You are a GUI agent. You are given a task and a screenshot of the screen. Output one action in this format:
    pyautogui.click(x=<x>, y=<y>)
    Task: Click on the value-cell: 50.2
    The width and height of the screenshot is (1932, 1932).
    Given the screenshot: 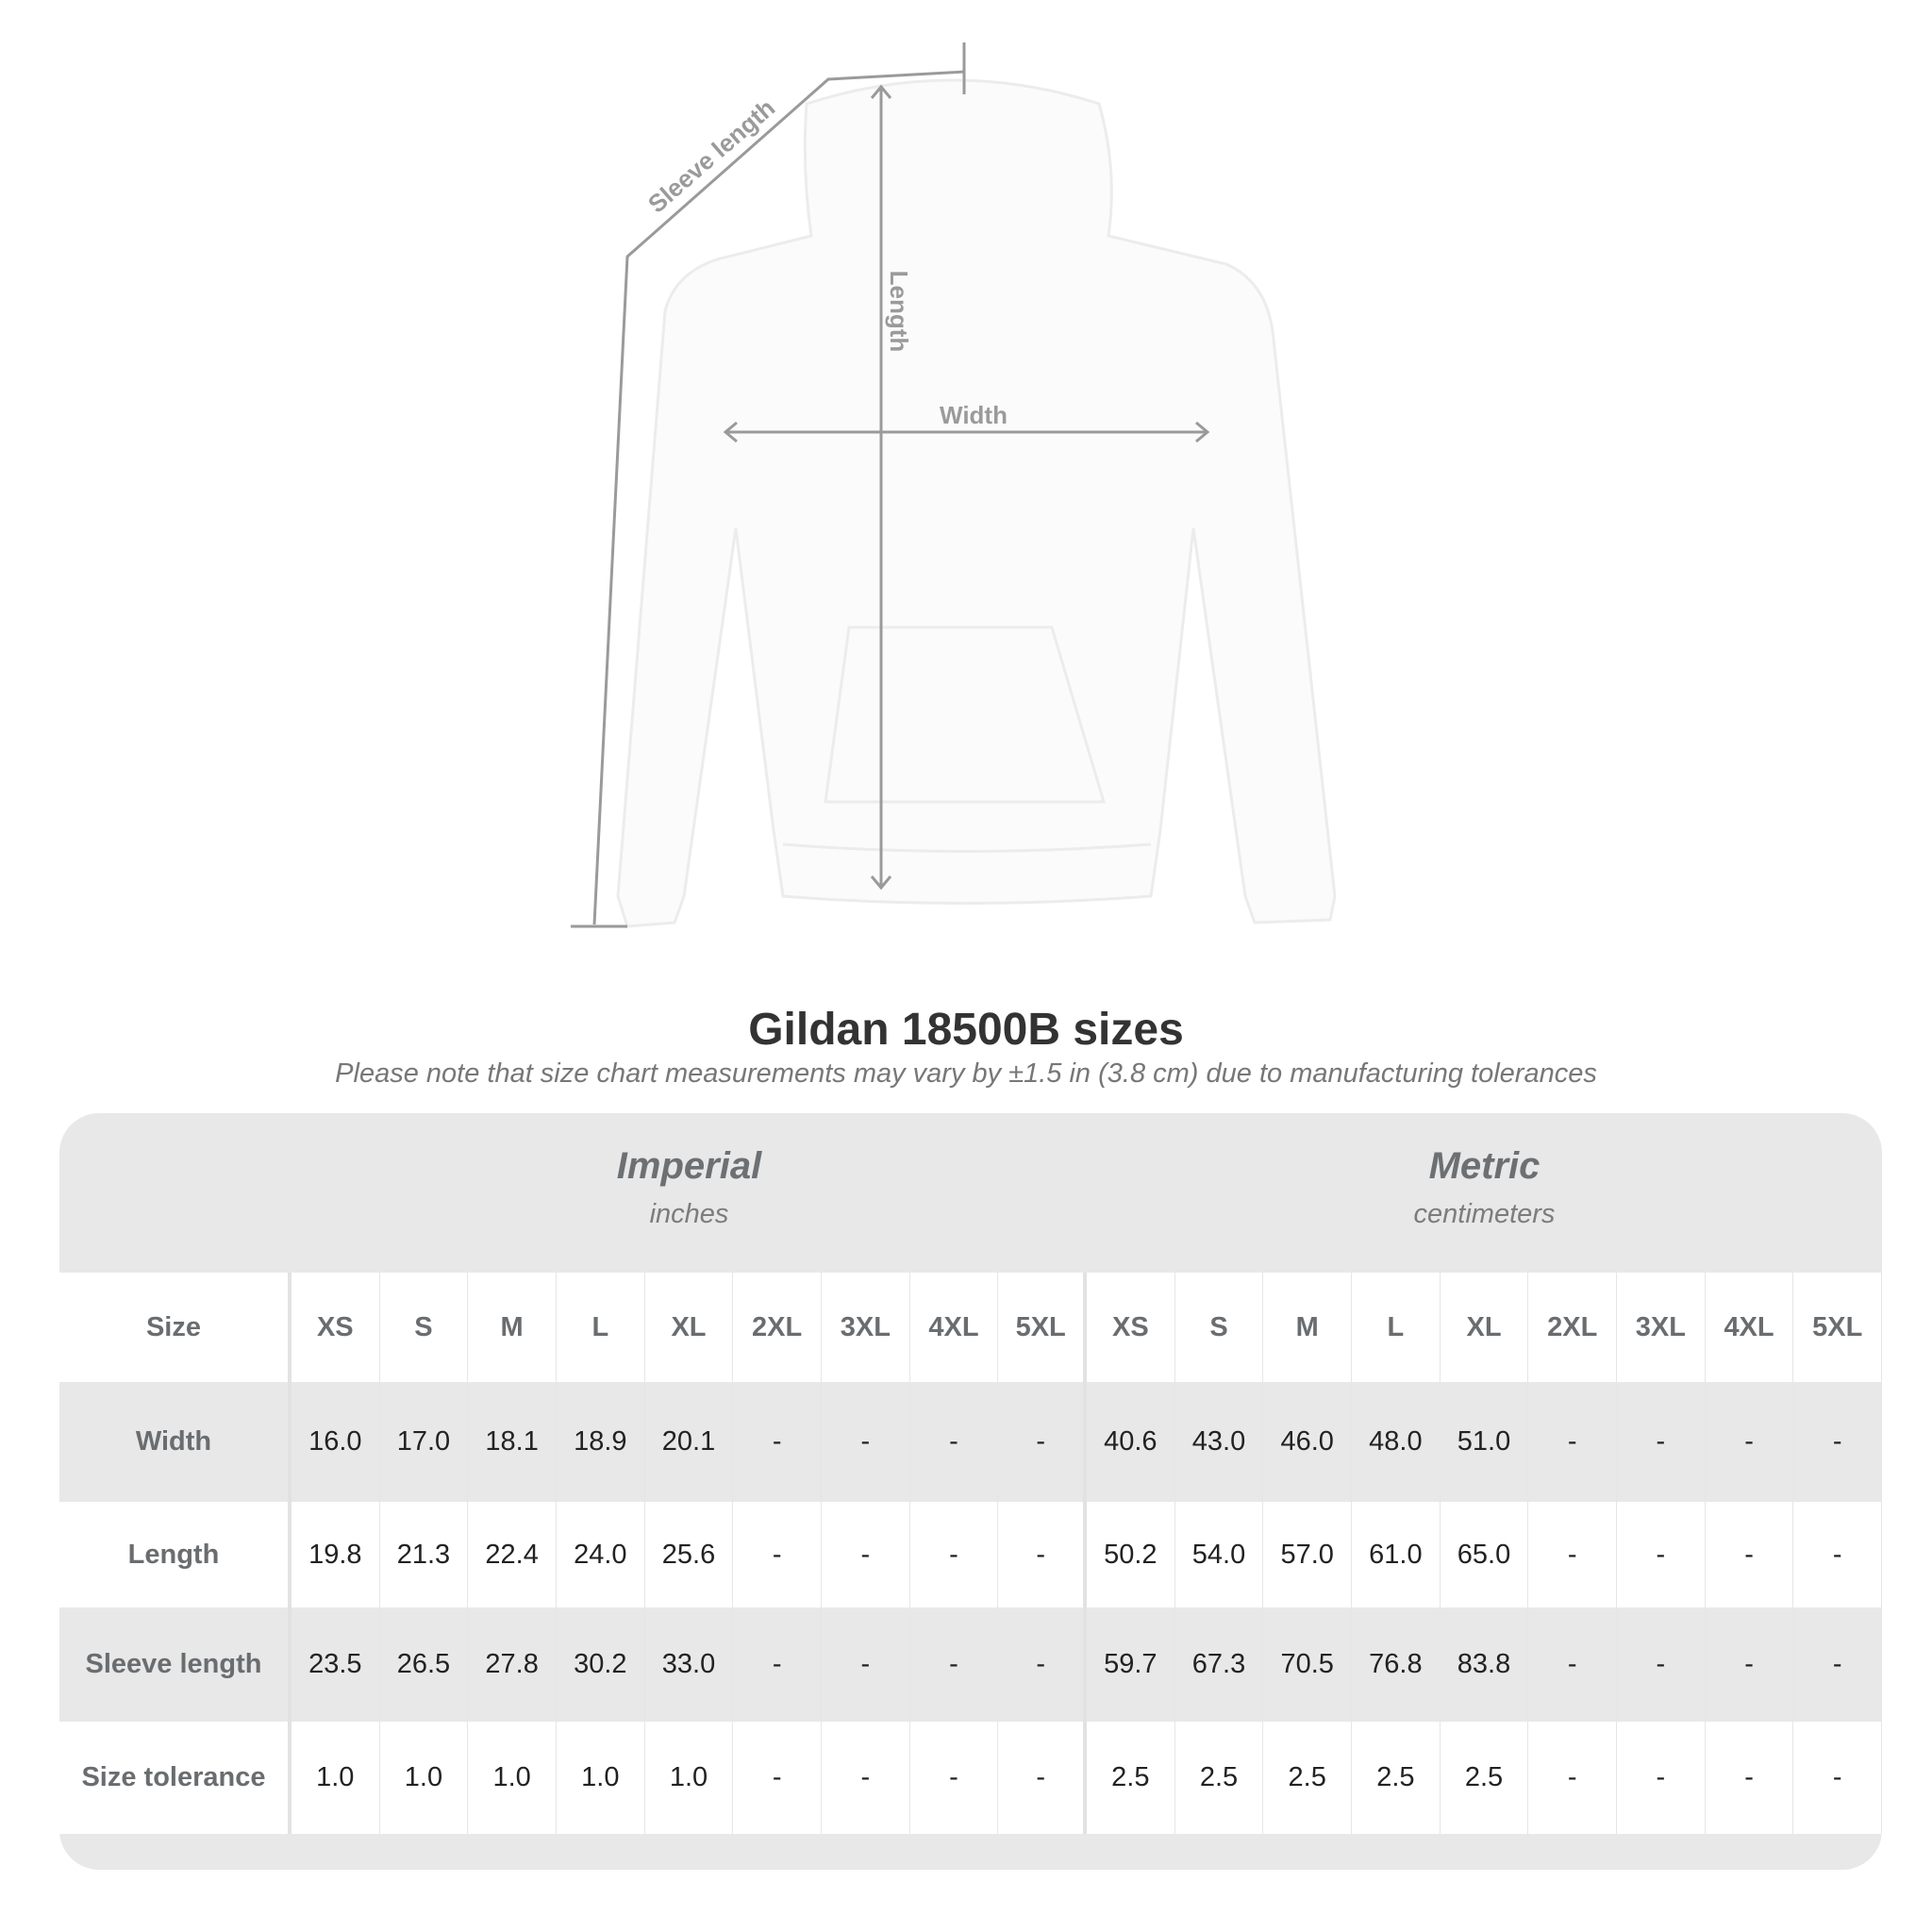 What is the action you would take?
    pyautogui.click(x=1131, y=1554)
    